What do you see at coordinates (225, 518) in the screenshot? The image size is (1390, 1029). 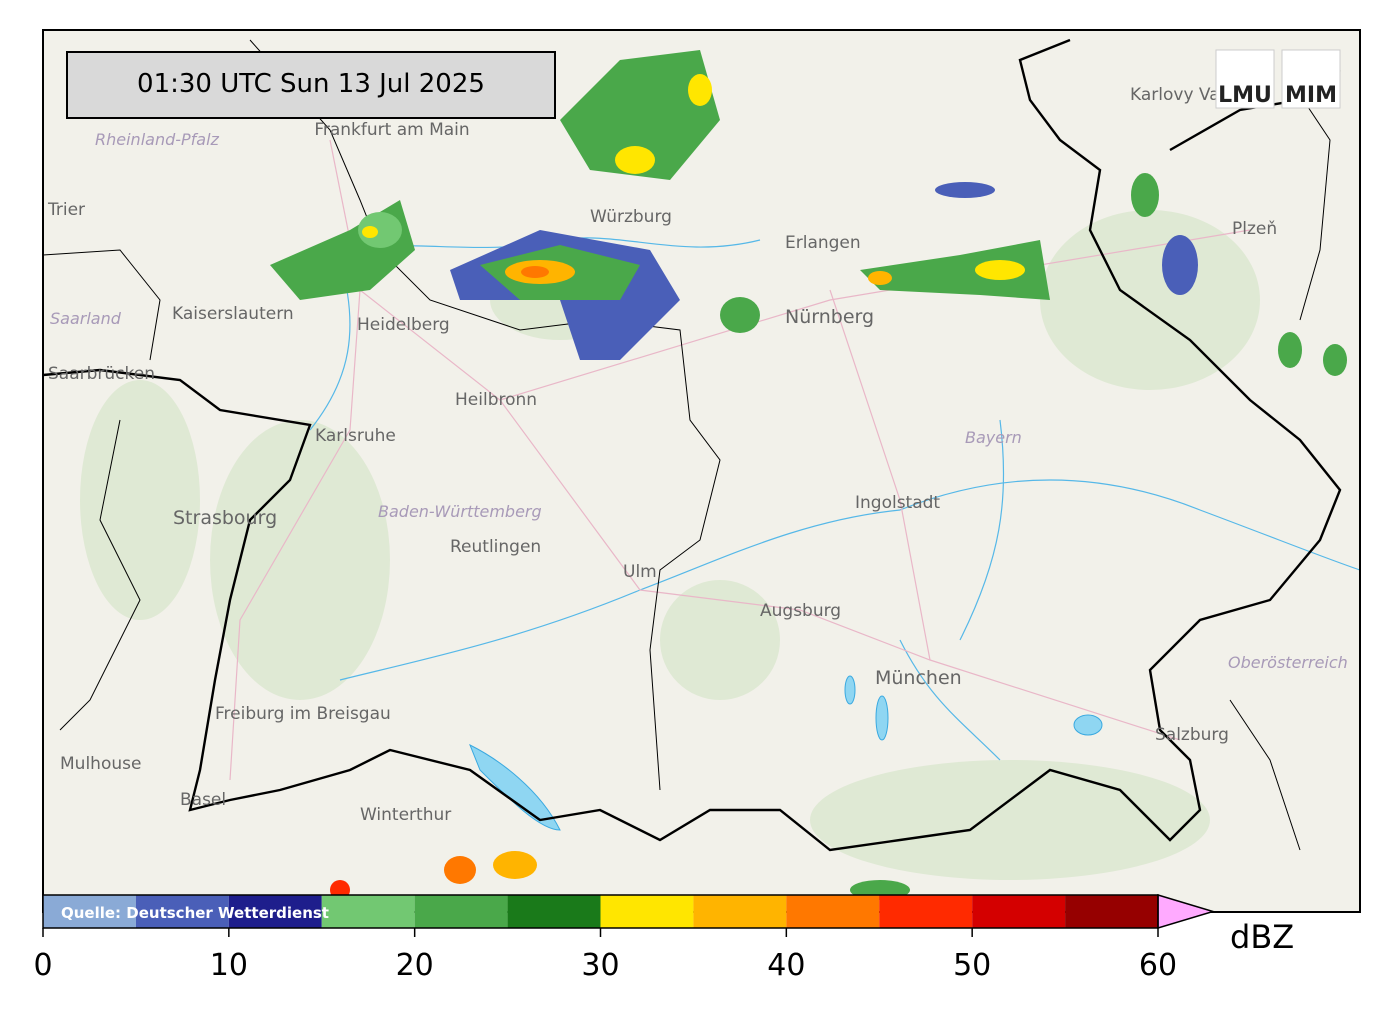 I see `place-label: Strasbourg` at bounding box center [225, 518].